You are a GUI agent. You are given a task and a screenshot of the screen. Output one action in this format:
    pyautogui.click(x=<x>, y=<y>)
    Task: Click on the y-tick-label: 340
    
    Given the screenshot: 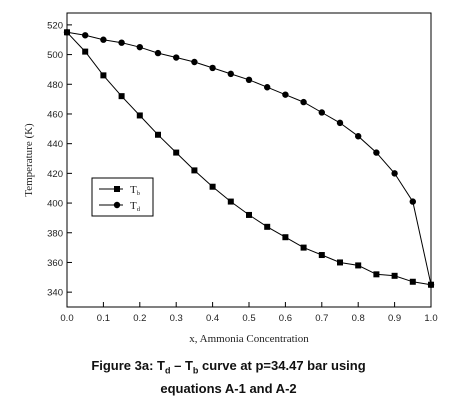 What is the action you would take?
    pyautogui.click(x=55, y=293)
    